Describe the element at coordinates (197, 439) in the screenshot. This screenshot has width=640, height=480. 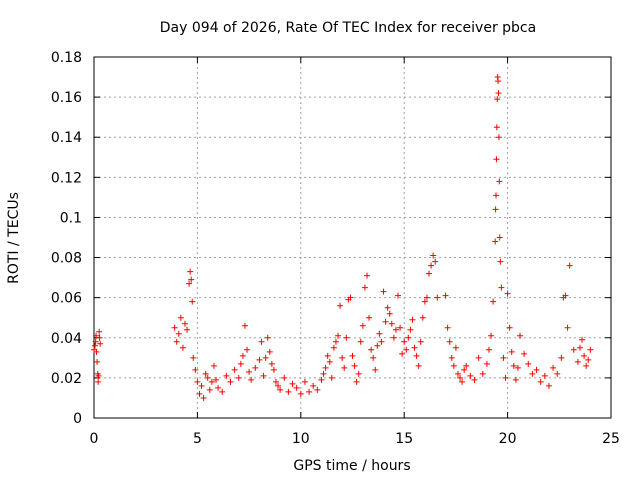
I see `x-tick-label: 5` at that location.